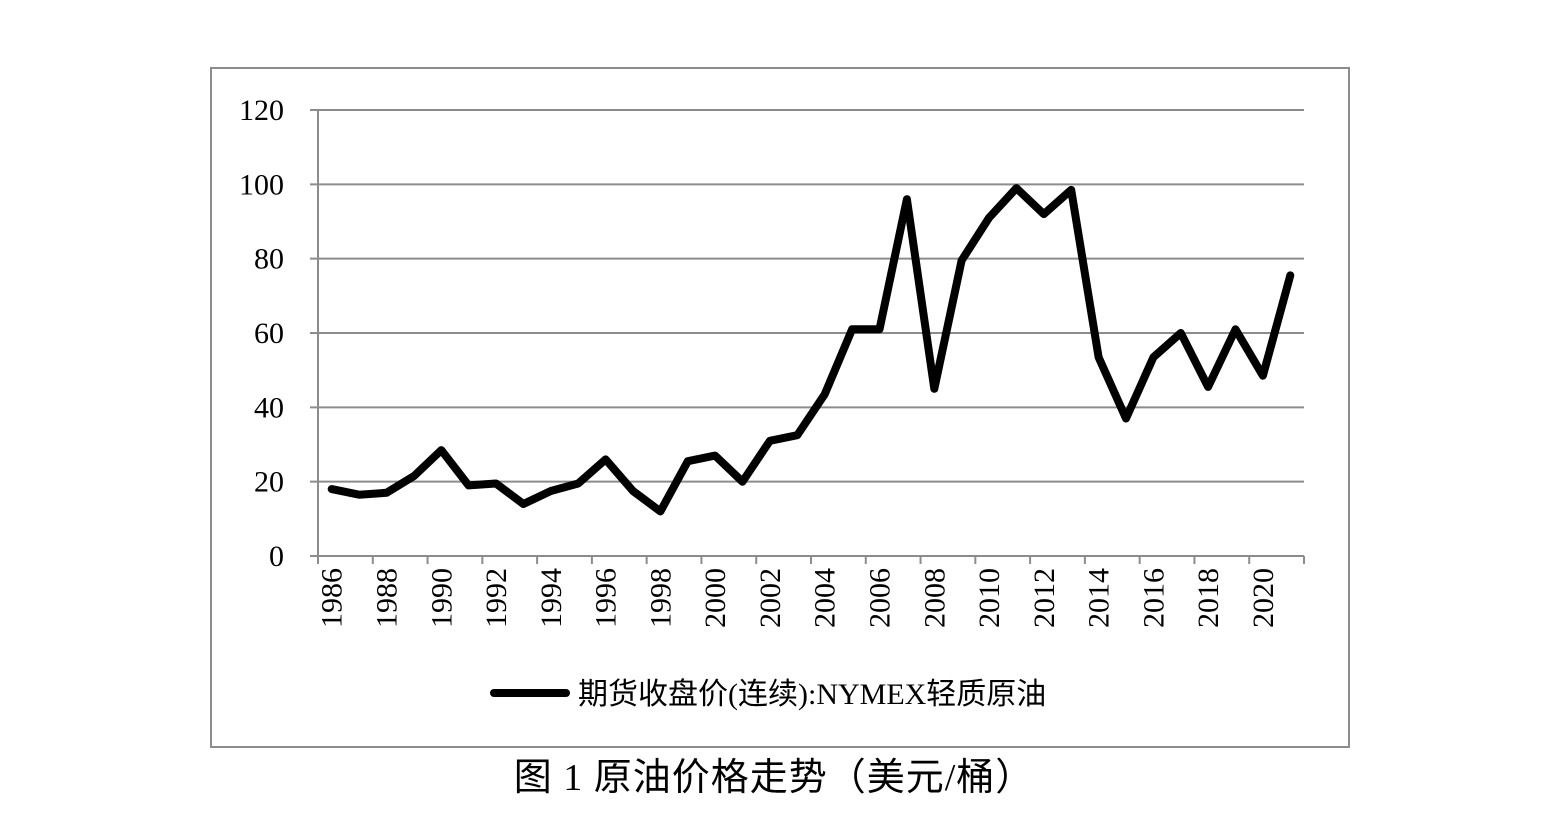 This screenshot has width=1548, height=814. What do you see at coordinates (269, 333) in the screenshot?
I see `y-tick-label: 60` at bounding box center [269, 333].